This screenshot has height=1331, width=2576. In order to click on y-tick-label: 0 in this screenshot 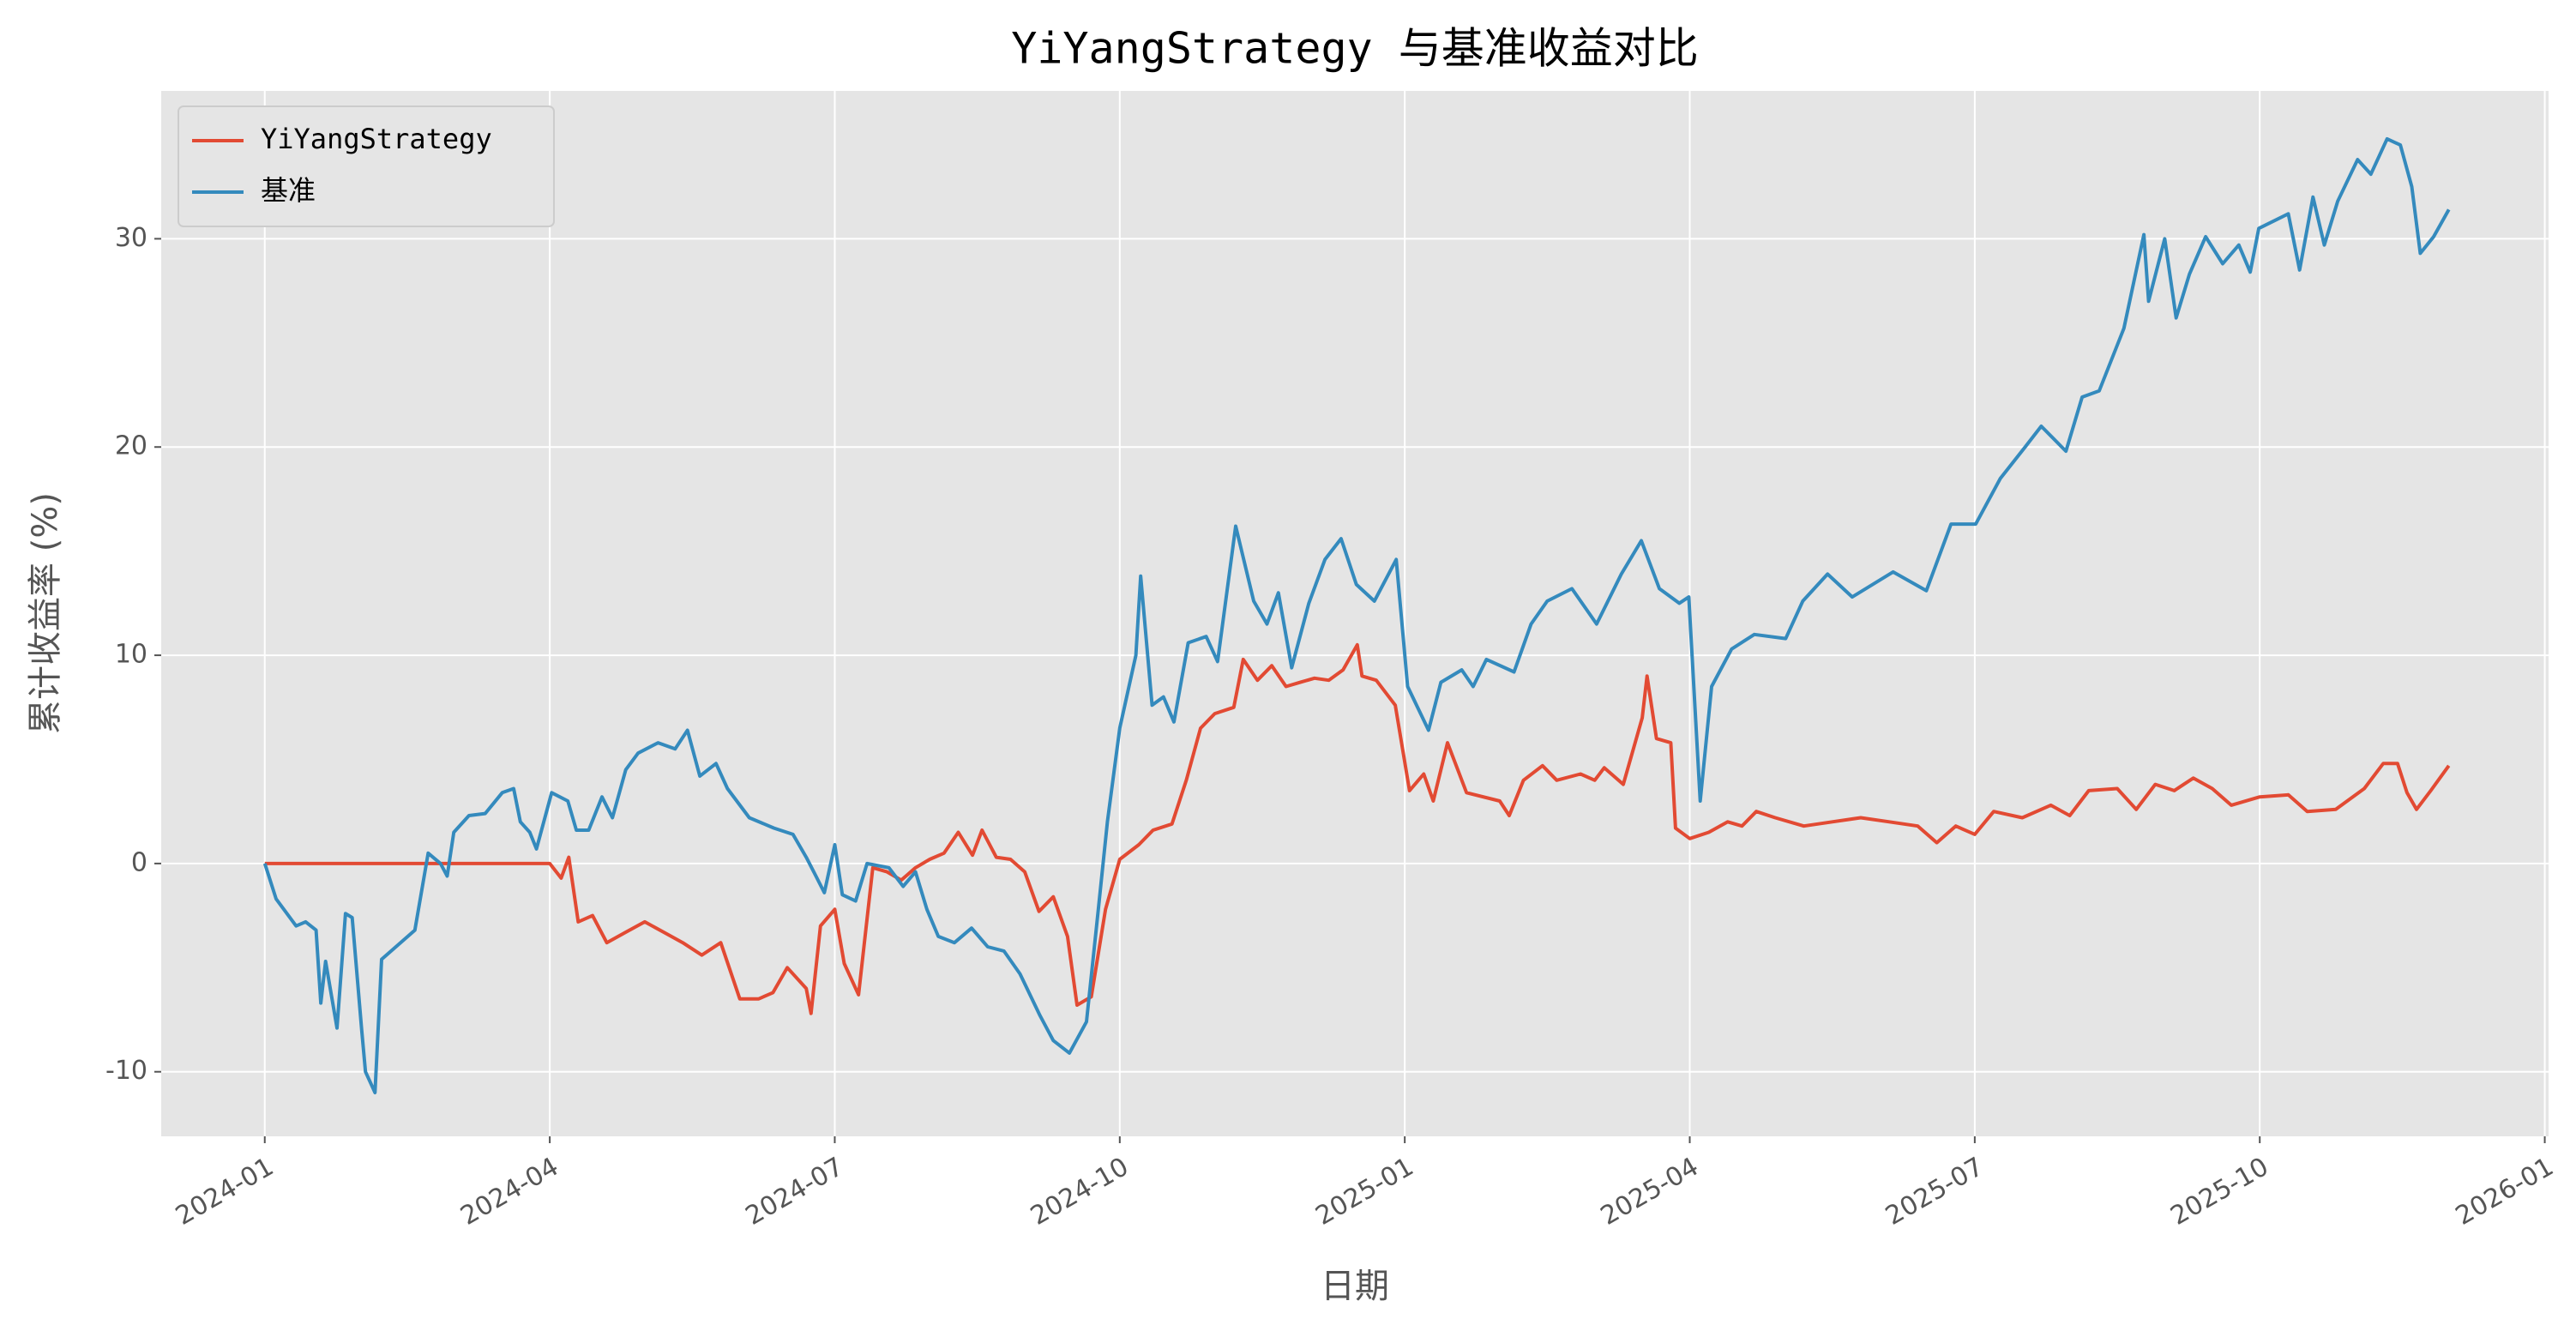, I will do `click(139, 862)`.